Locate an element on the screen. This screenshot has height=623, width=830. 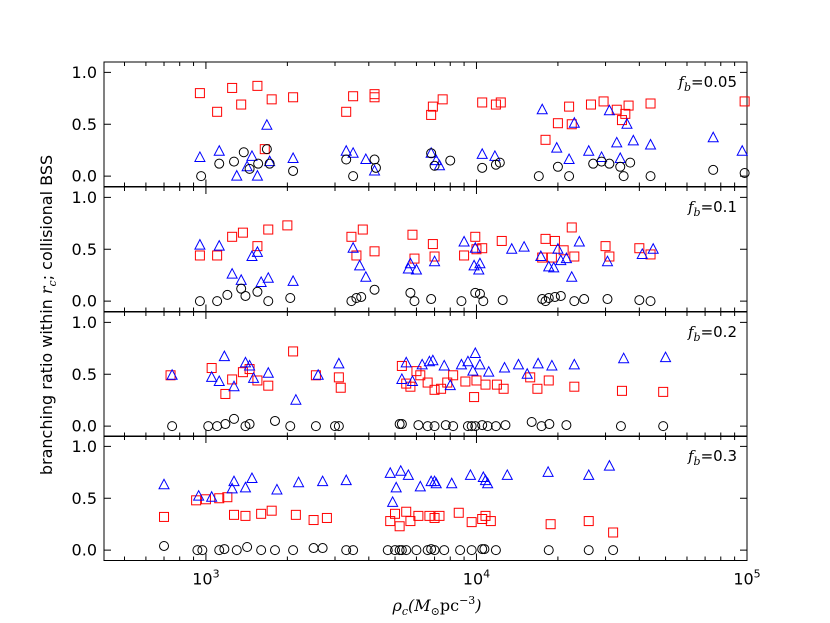
x-label-sup: −3 is located at coordinates (467, 600).